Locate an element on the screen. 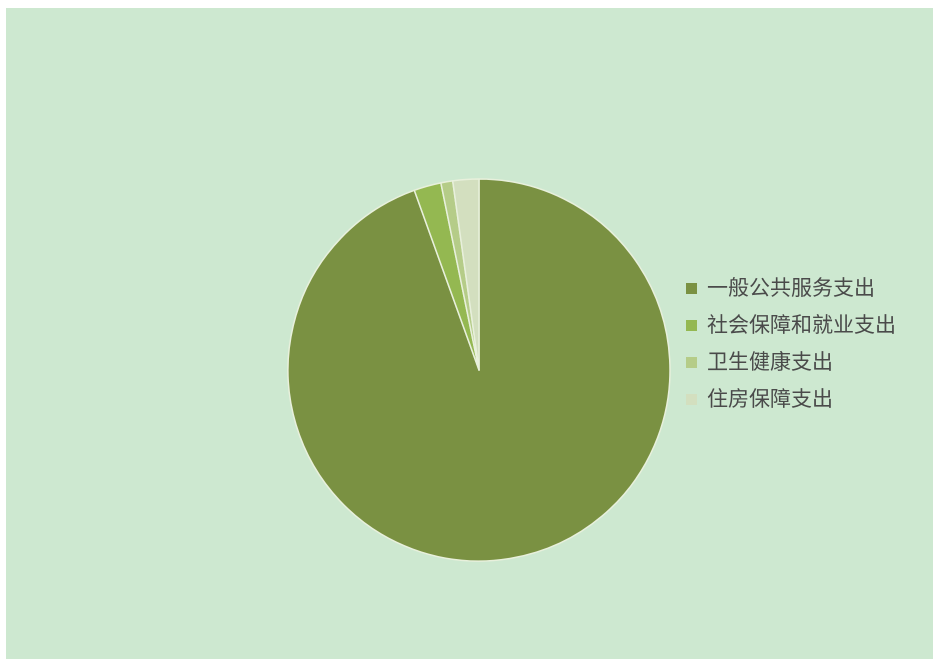  legend-item: 社会保障和就业支出 is located at coordinates (791, 325).